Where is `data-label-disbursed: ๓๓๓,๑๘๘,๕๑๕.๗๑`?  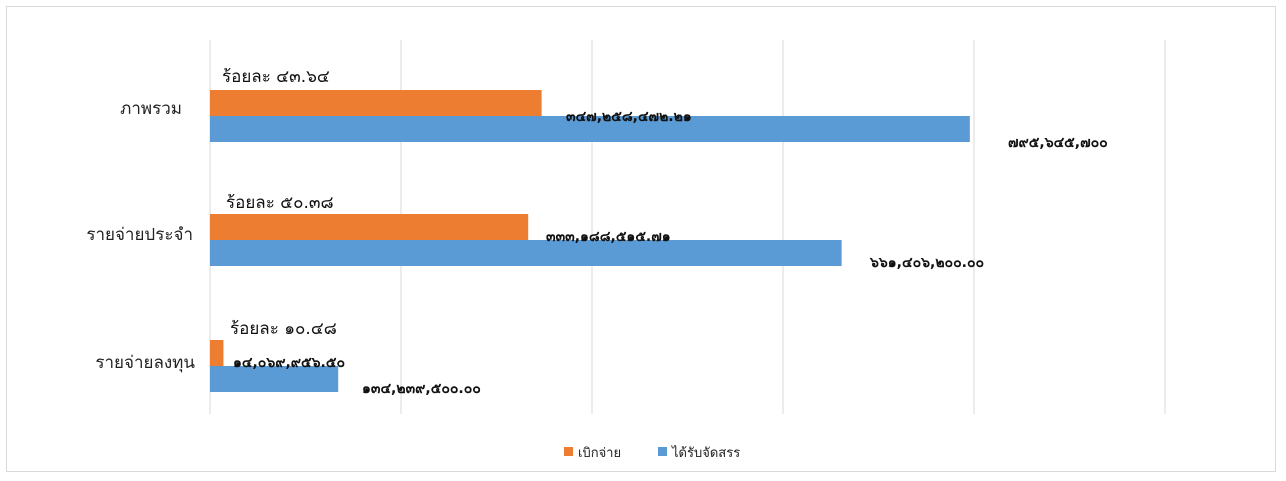
data-label-disbursed: ๓๓๓,๑๘๘,๕๑๕.๗๑ is located at coordinates (608, 237).